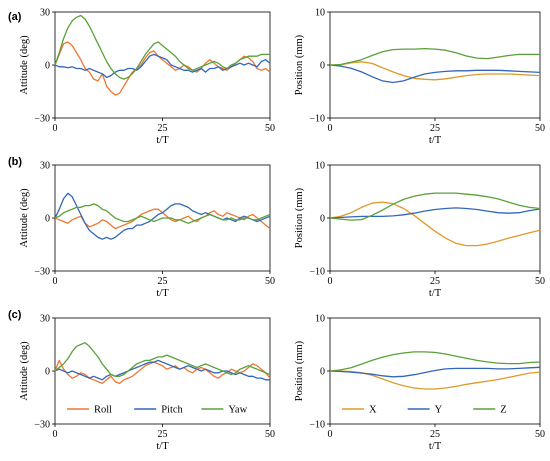 Image resolution: width=550 pixels, height=461 pixels. I want to click on legend-label-pitch: Pitch, so click(172, 410).